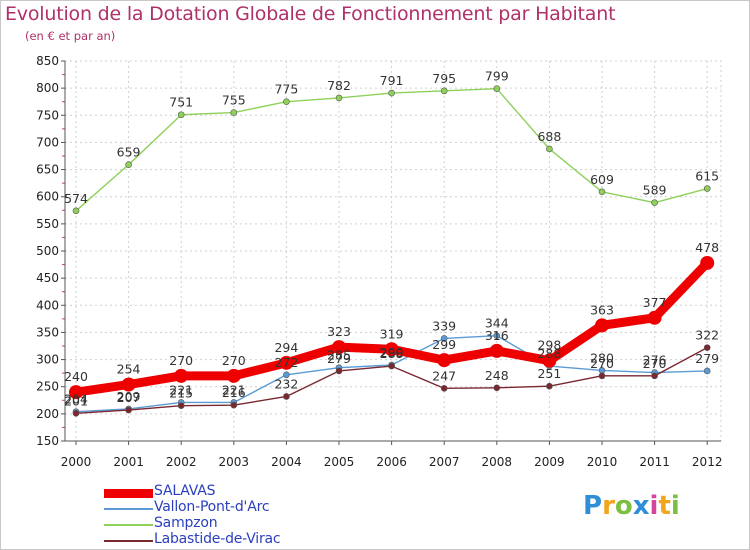 The height and width of the screenshot is (550, 750). I want to click on y-tick-label: 850, so click(47, 61).